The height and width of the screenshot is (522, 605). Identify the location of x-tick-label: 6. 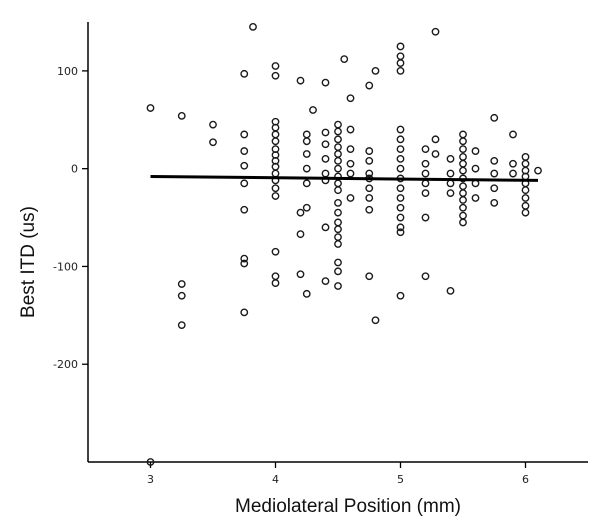
(525, 479).